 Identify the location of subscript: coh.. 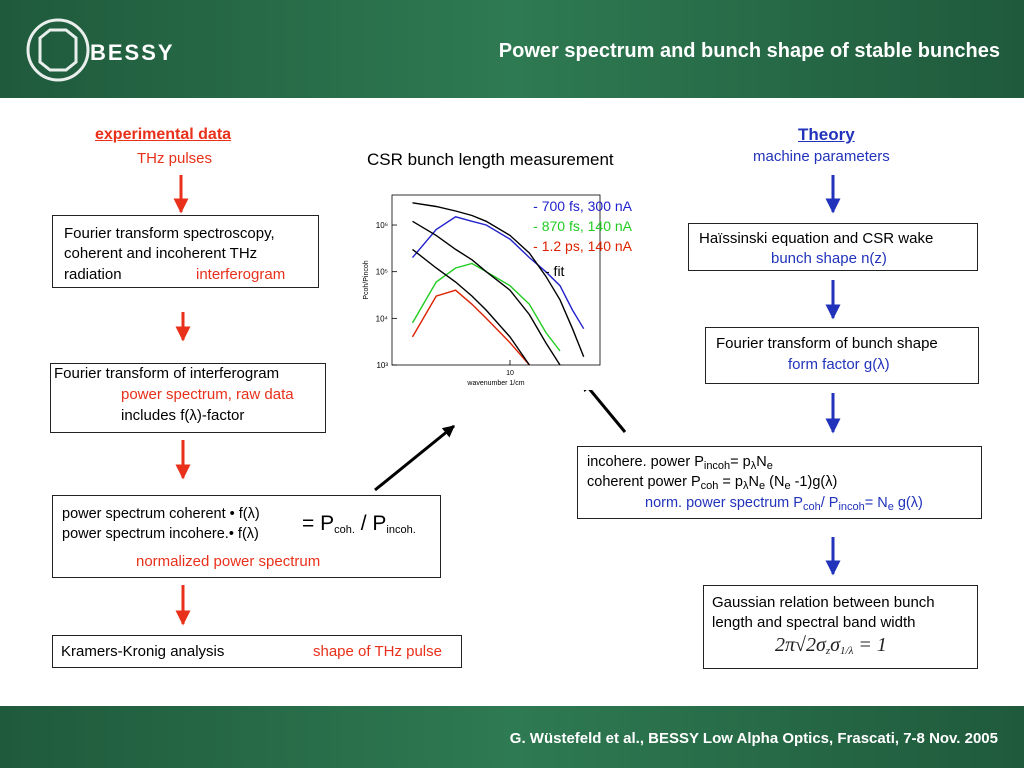
(344, 530).